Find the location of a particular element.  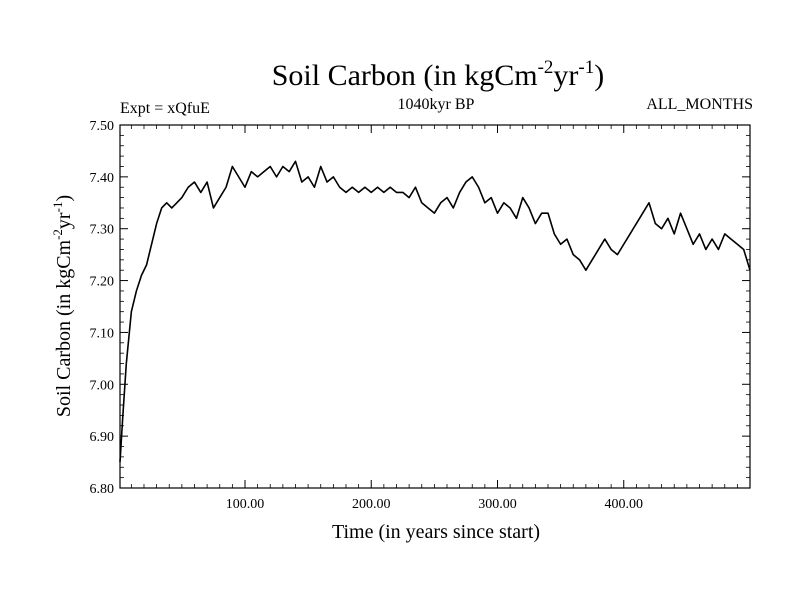

chart-title-mid: yr is located at coordinates (565, 75).